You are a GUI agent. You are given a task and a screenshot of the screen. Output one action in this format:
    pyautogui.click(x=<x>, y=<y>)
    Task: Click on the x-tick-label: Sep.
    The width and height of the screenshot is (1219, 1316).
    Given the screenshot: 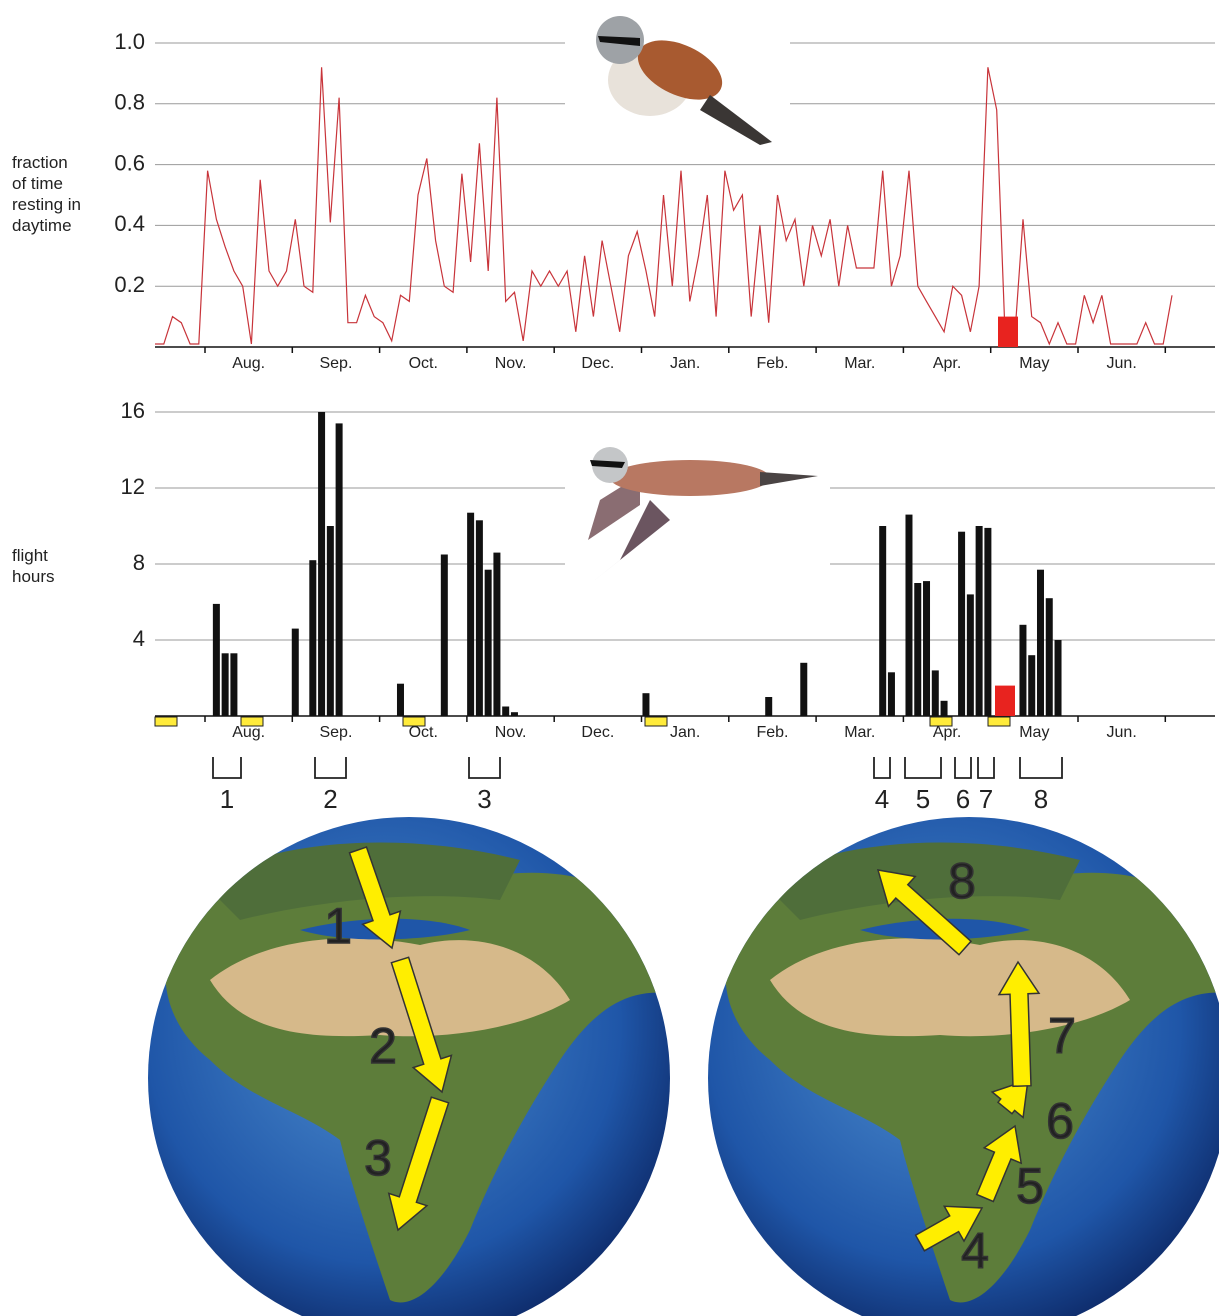 What is the action you would take?
    pyautogui.click(x=335, y=363)
    